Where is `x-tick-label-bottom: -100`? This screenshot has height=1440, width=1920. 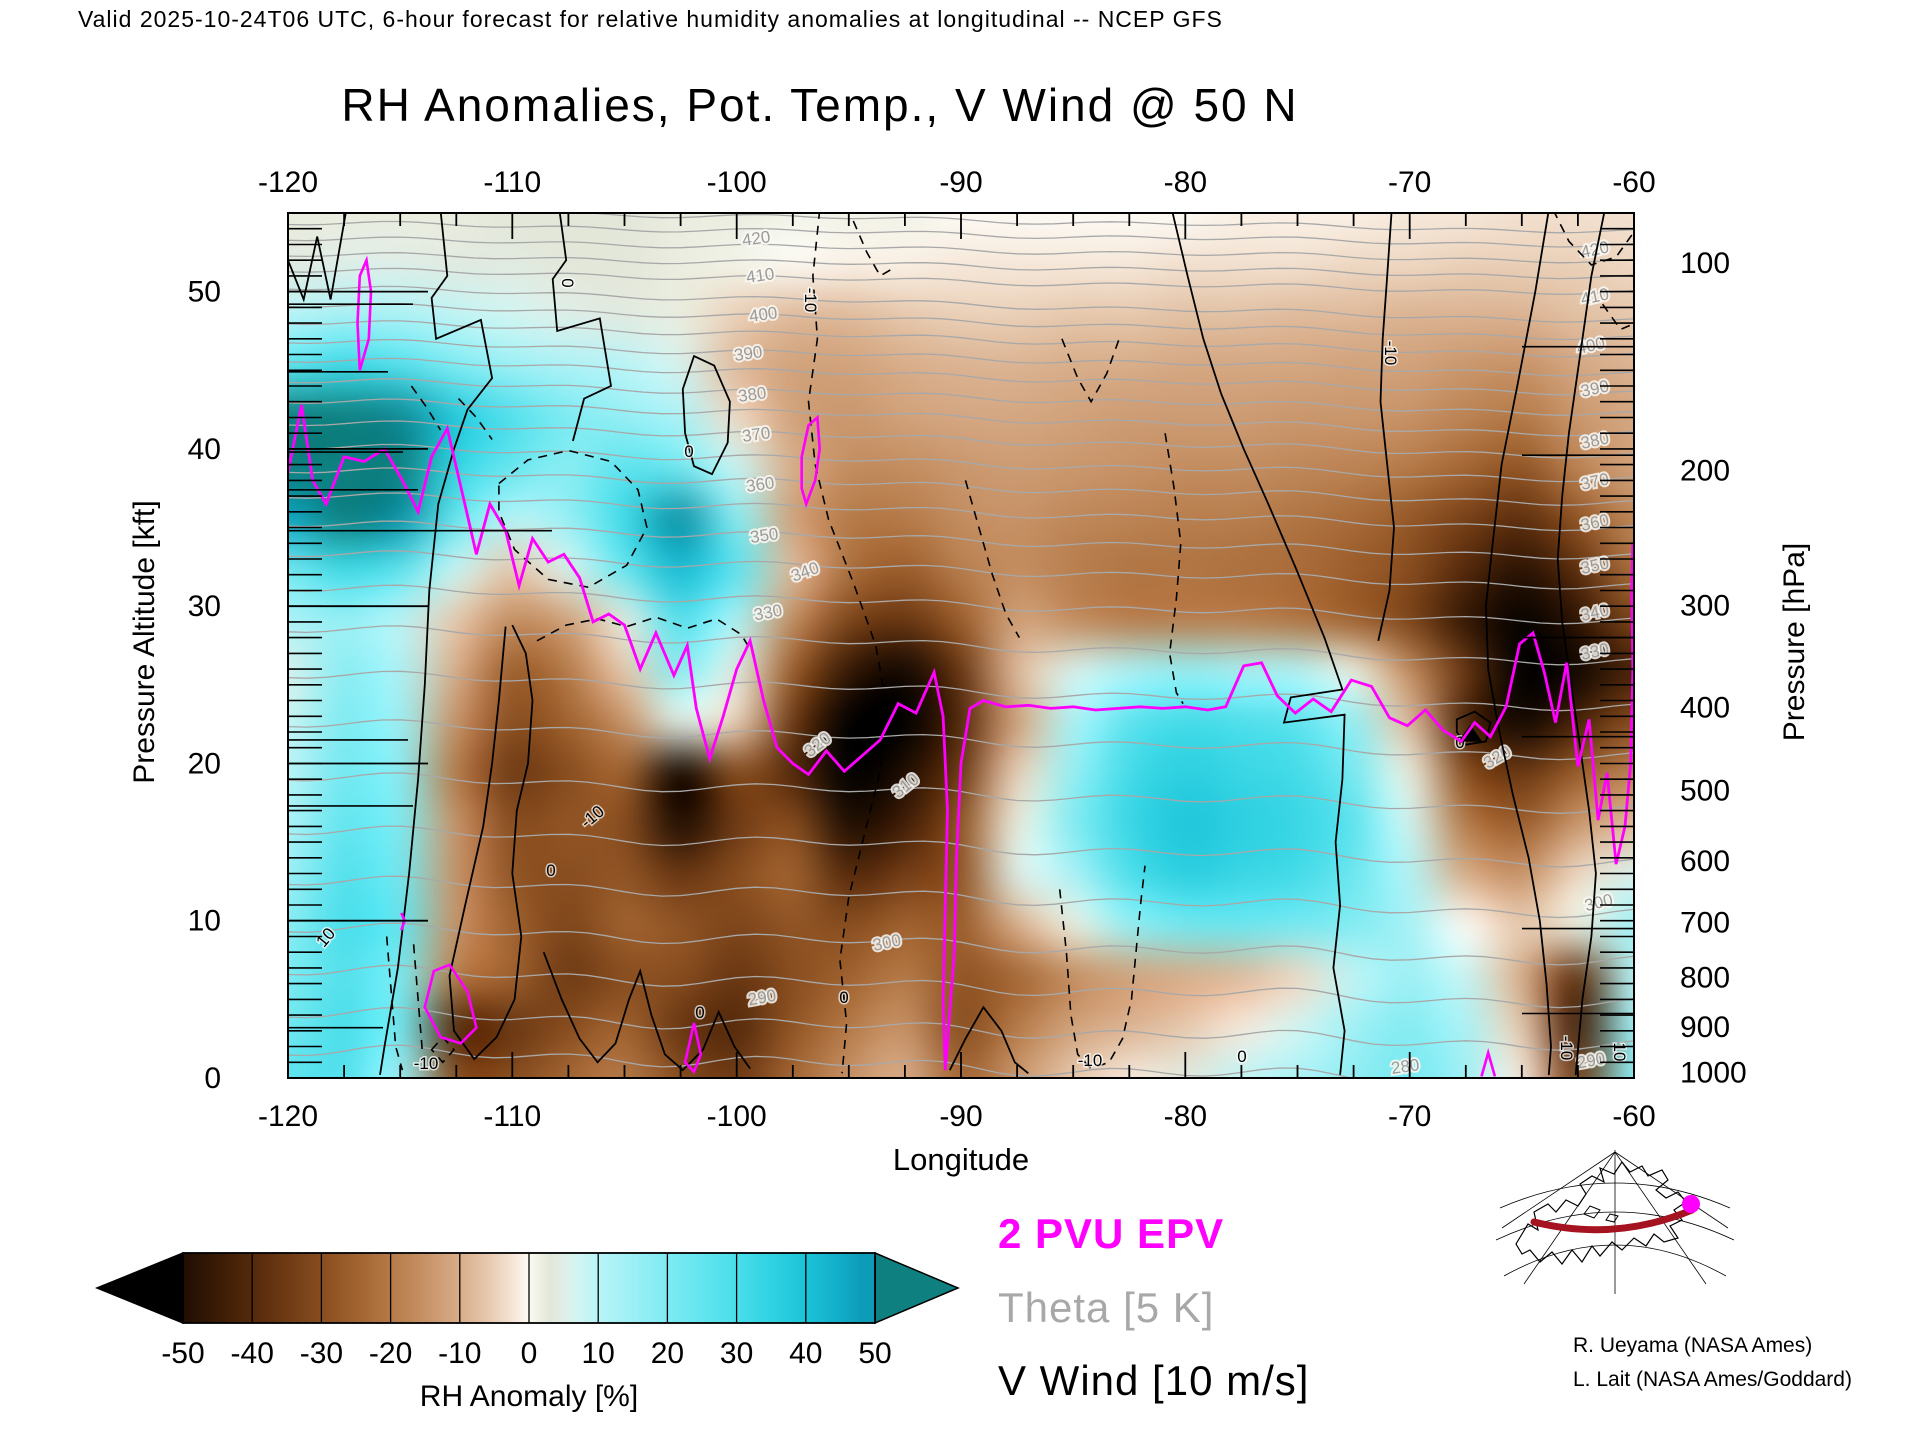 x-tick-label-bottom: -100 is located at coordinates (737, 1116).